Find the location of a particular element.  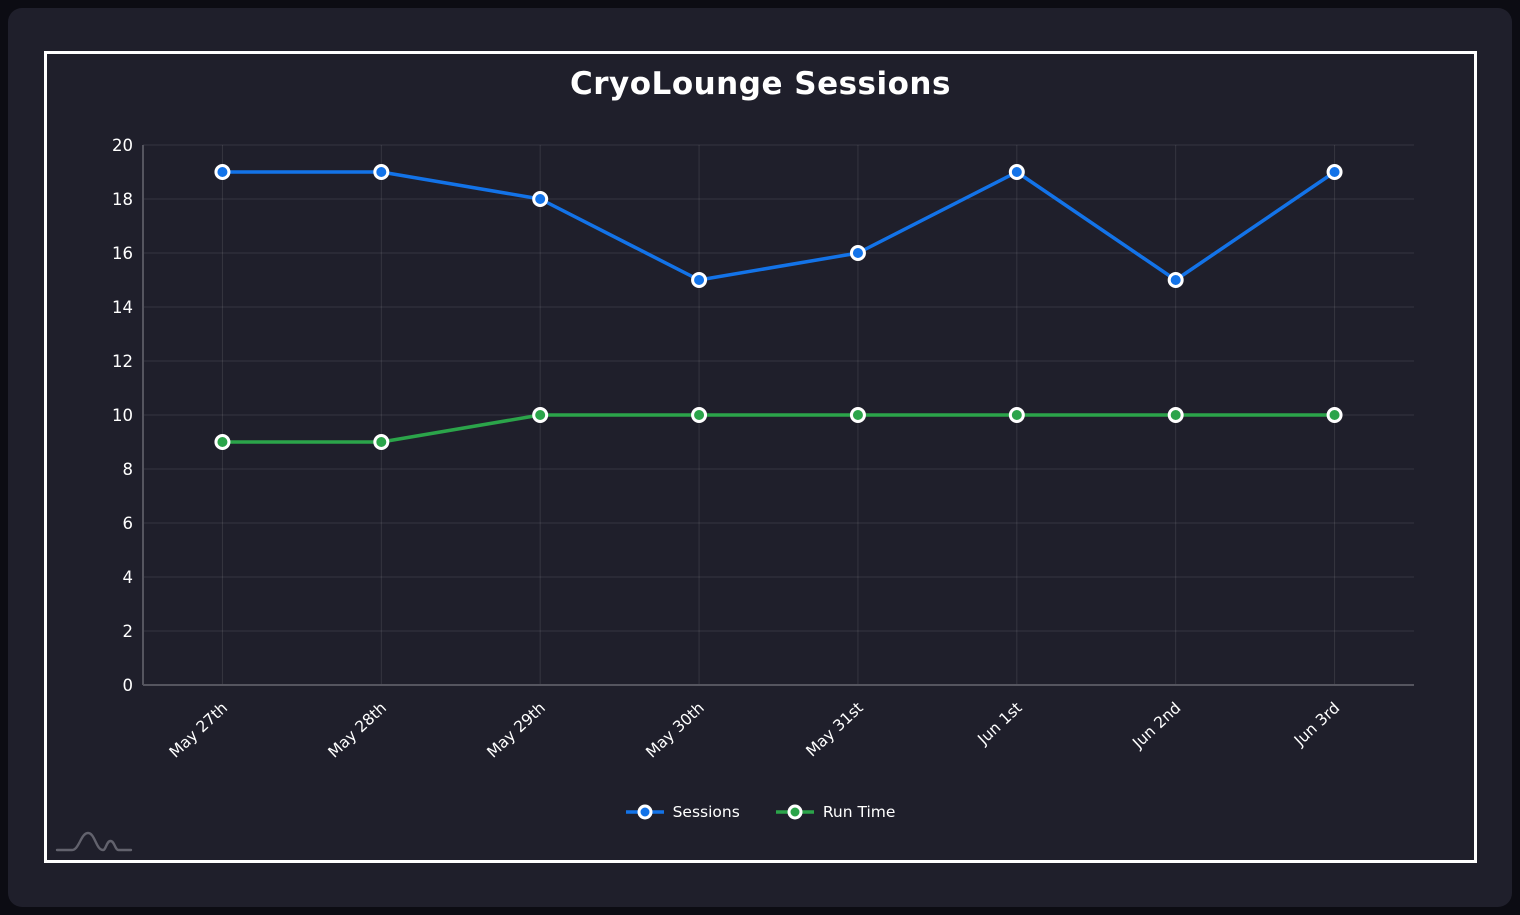

y-tick-label: 16 is located at coordinates (122, 253).